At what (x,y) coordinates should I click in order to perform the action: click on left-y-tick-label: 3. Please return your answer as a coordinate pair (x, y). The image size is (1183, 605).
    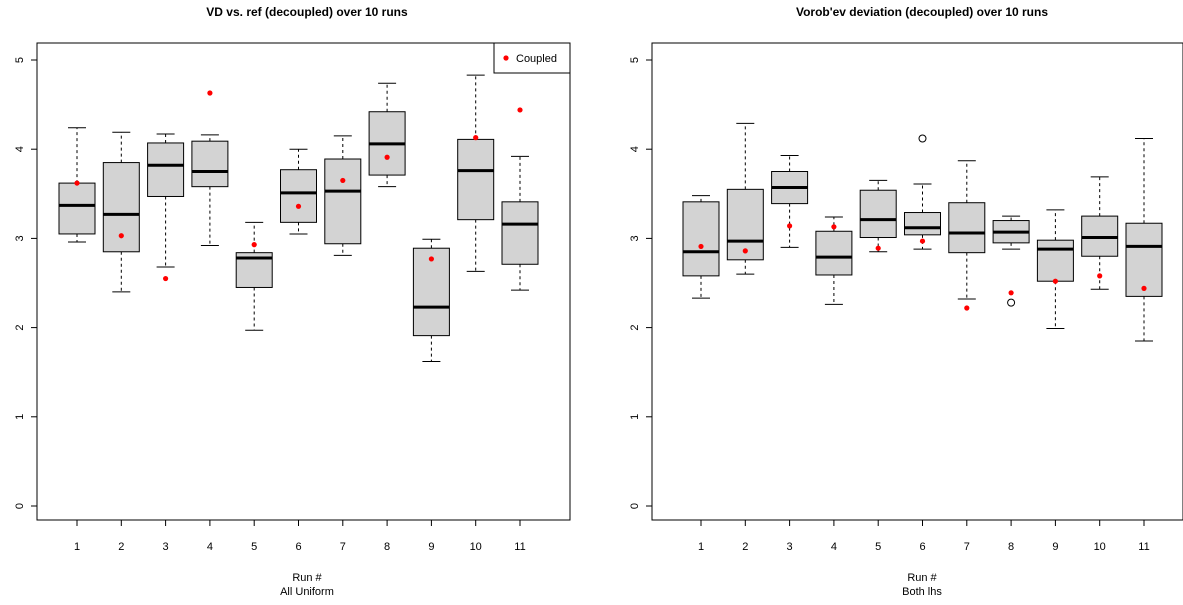
    Looking at the image, I should click on (20, 238).